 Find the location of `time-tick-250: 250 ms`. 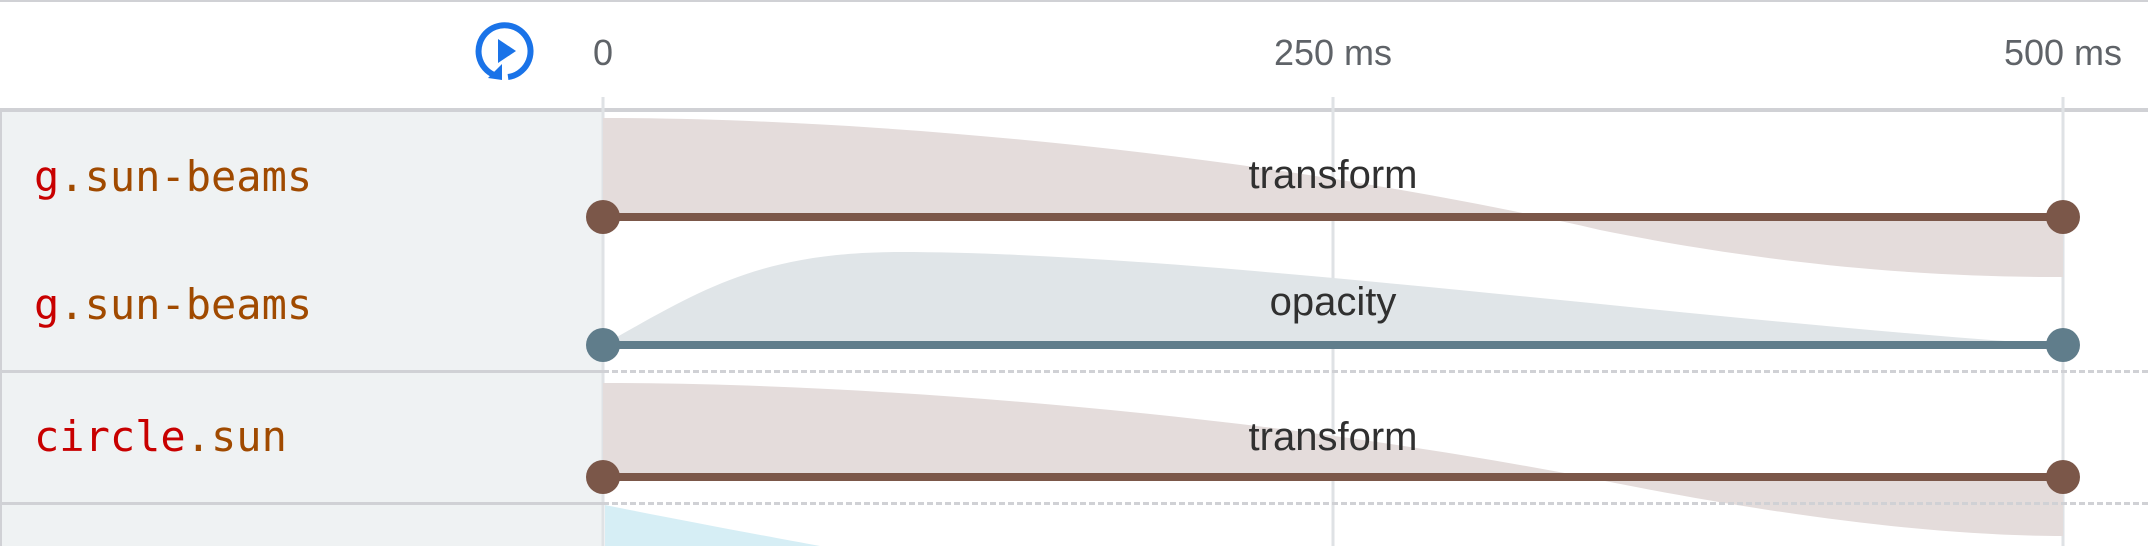

time-tick-250: 250 ms is located at coordinates (1333, 52).